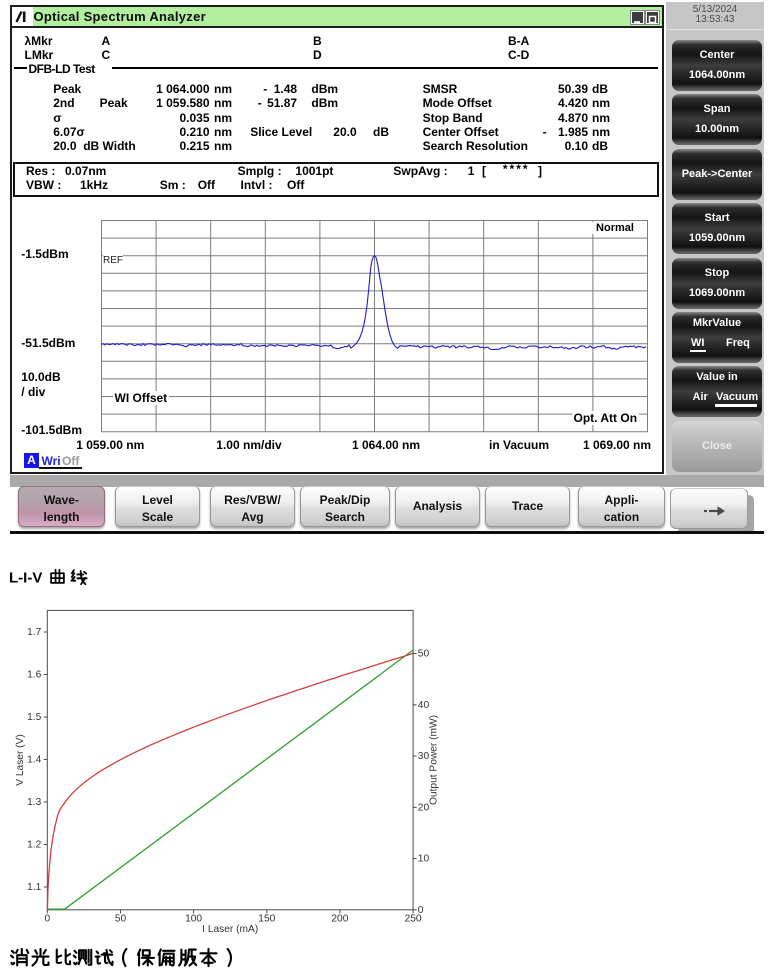 The width and height of the screenshot is (775, 973). Describe the element at coordinates (34, 802) in the screenshot. I see `svg-text: 1.3` at that location.